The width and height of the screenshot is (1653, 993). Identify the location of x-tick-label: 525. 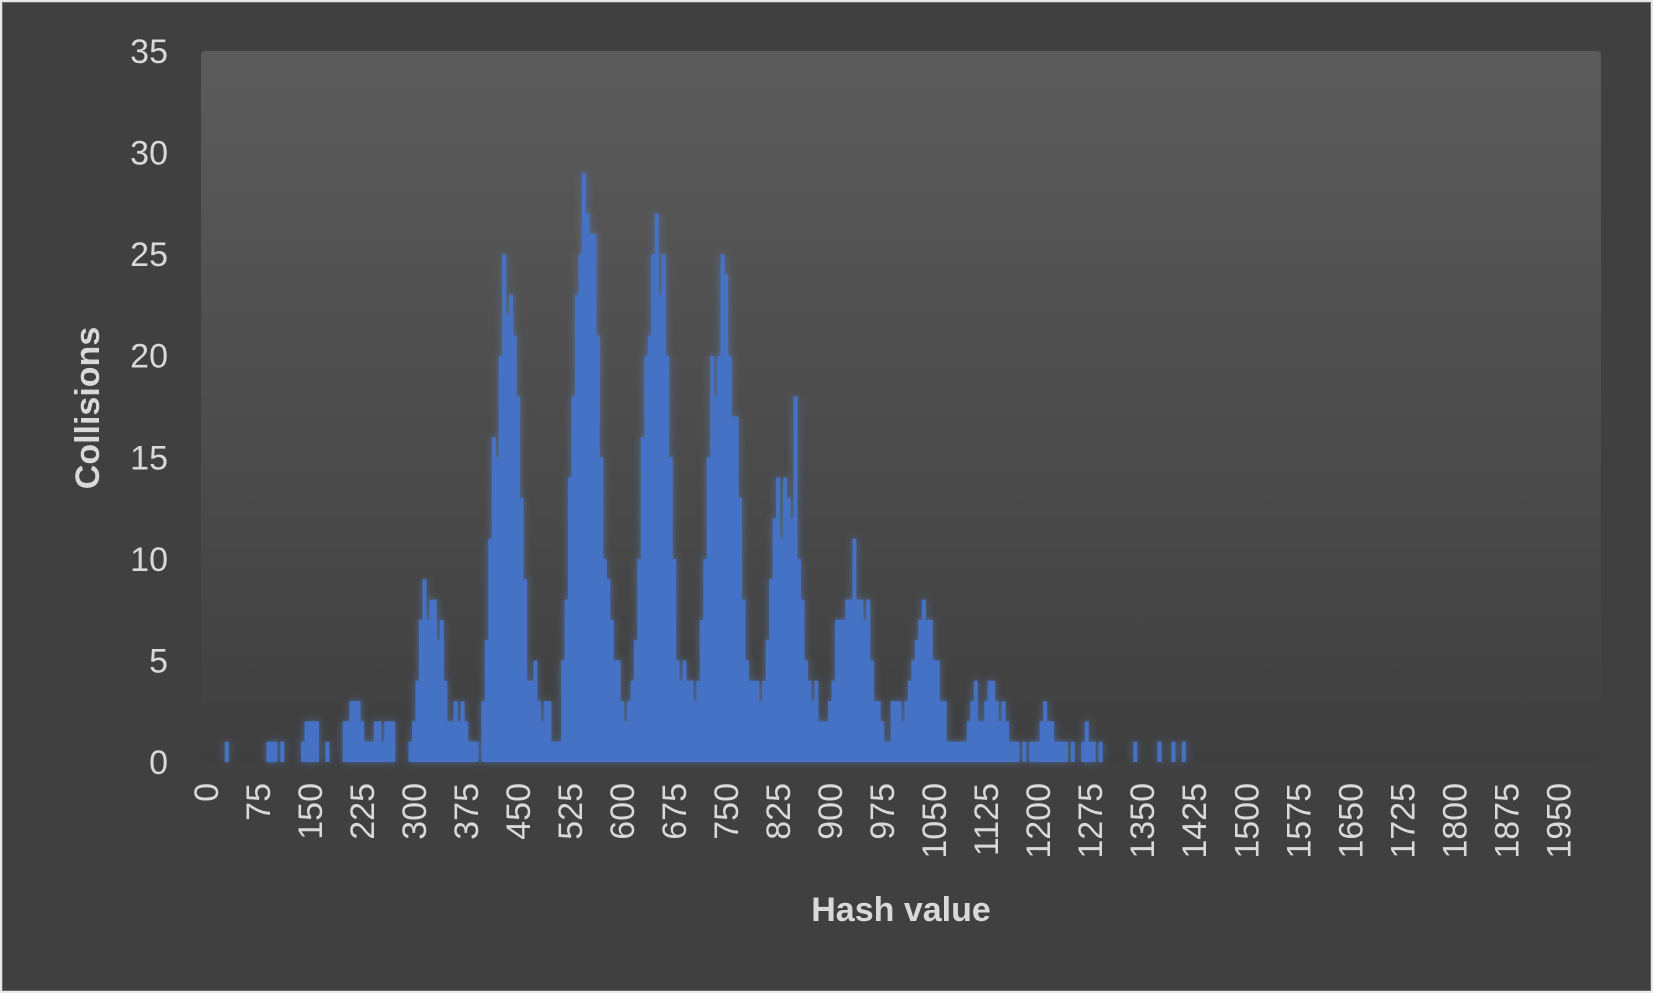
(571, 811).